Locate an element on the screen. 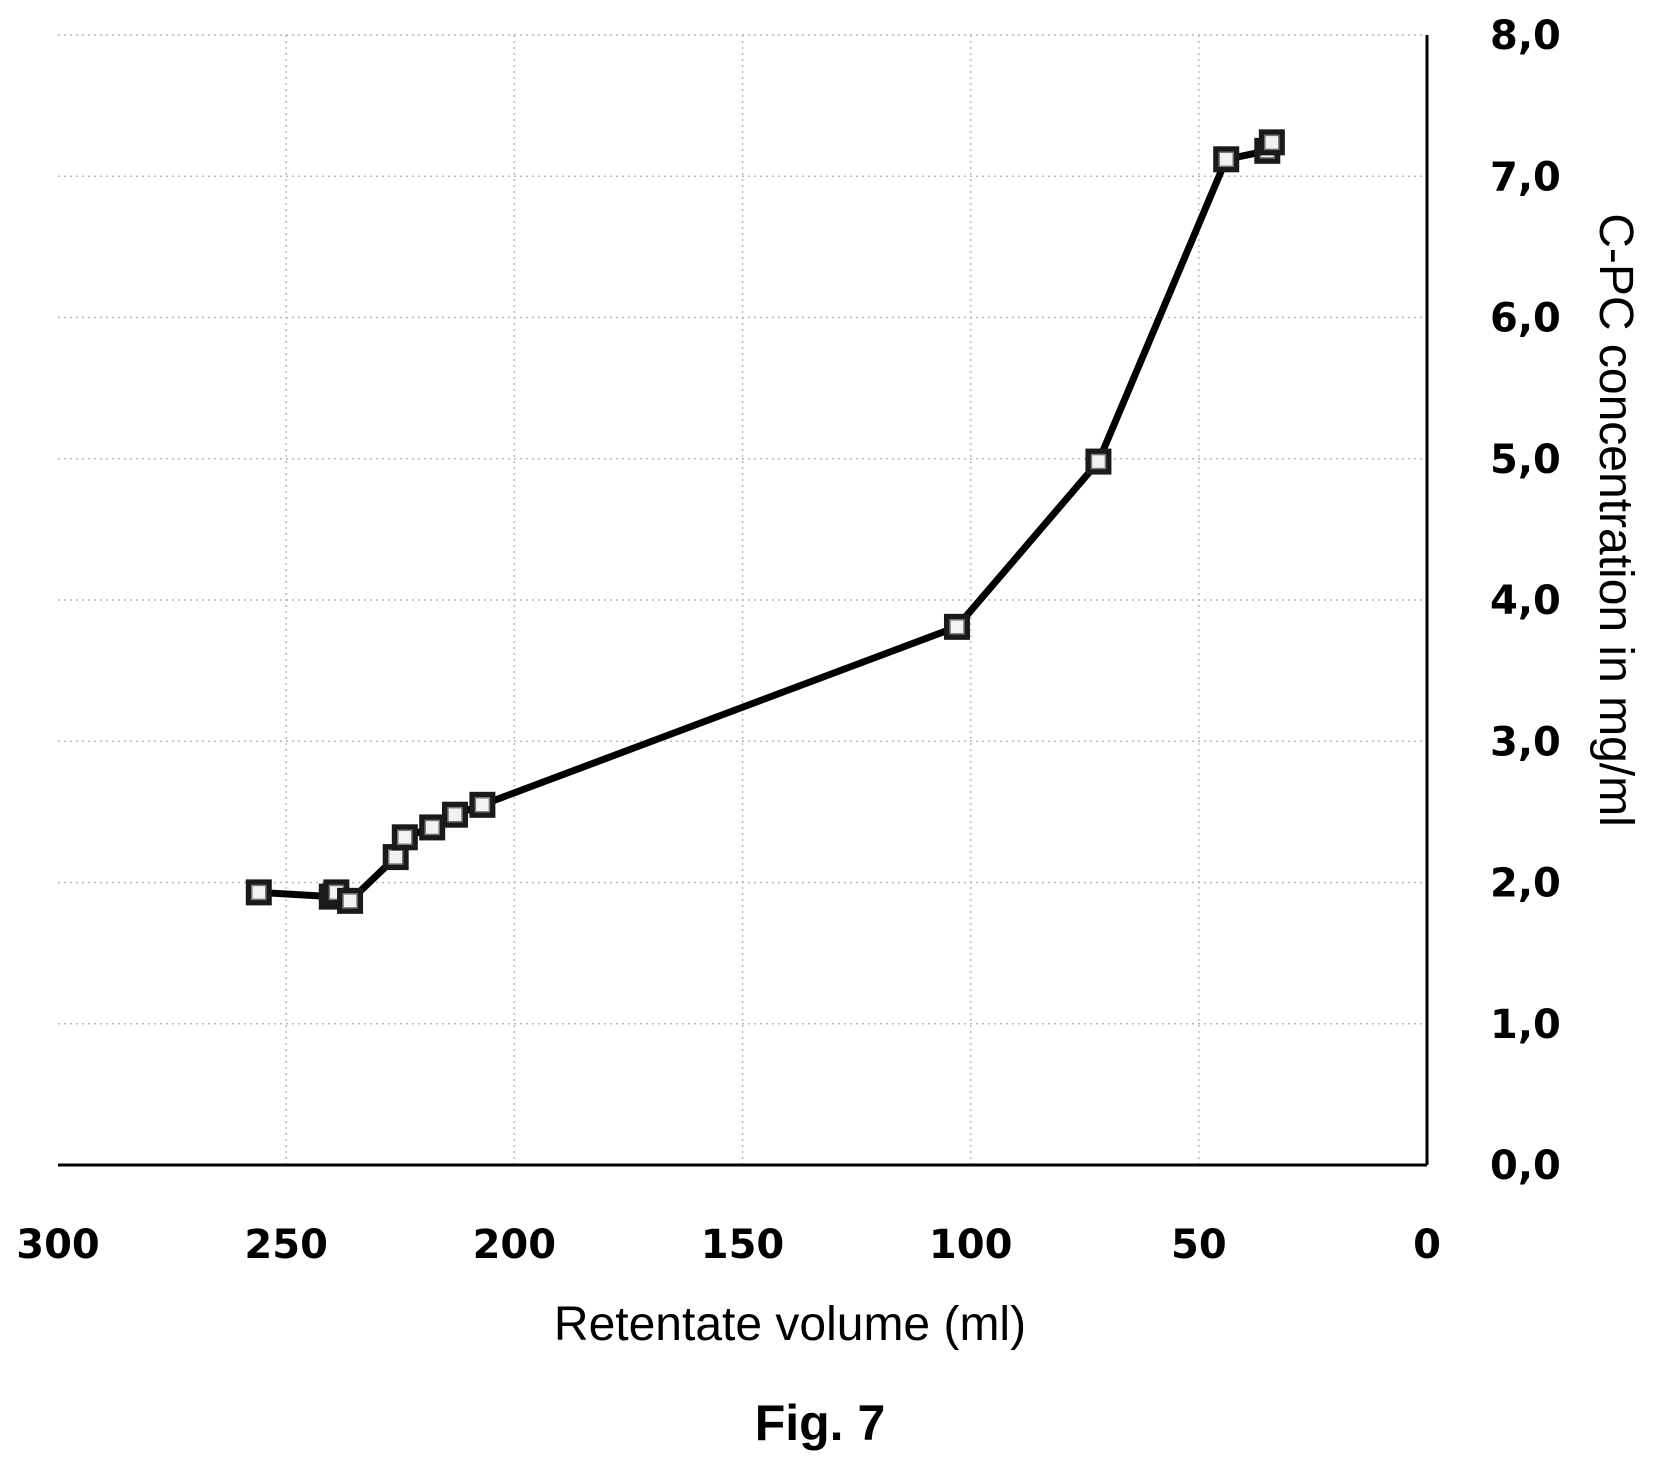 The image size is (1669, 1467). x-tick-labels: 300 250 200 150 100 50 0 is located at coordinates (728, 1245).